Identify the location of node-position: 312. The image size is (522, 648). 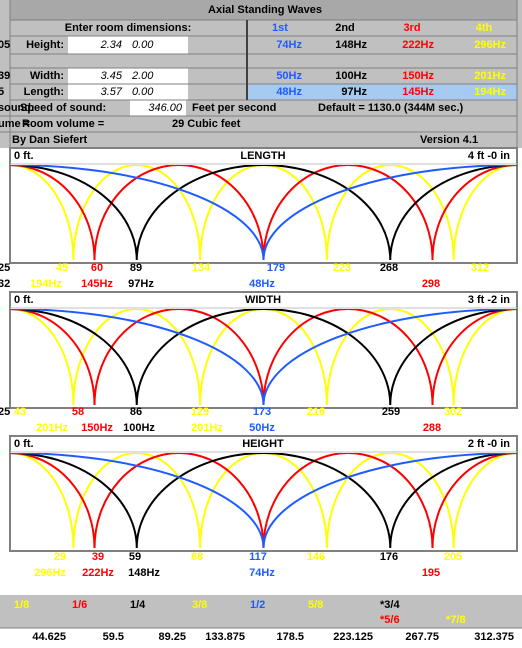
(480, 268).